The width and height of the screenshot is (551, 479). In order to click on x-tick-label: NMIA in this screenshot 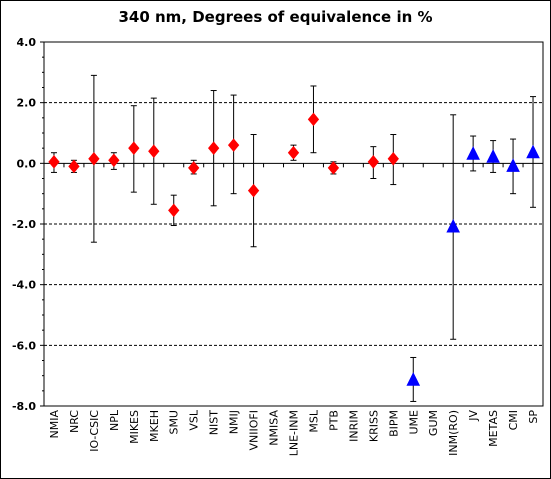, I will do `click(54, 424)`.